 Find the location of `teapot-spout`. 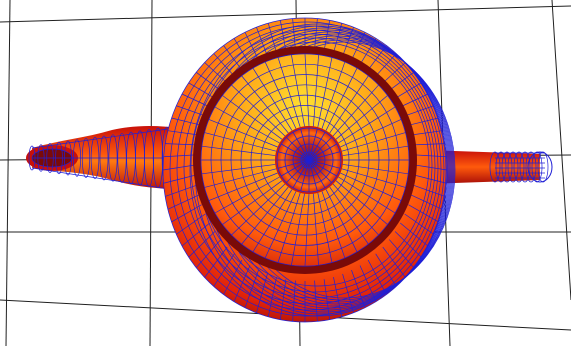

teapot-spout is located at coordinates (103, 158).